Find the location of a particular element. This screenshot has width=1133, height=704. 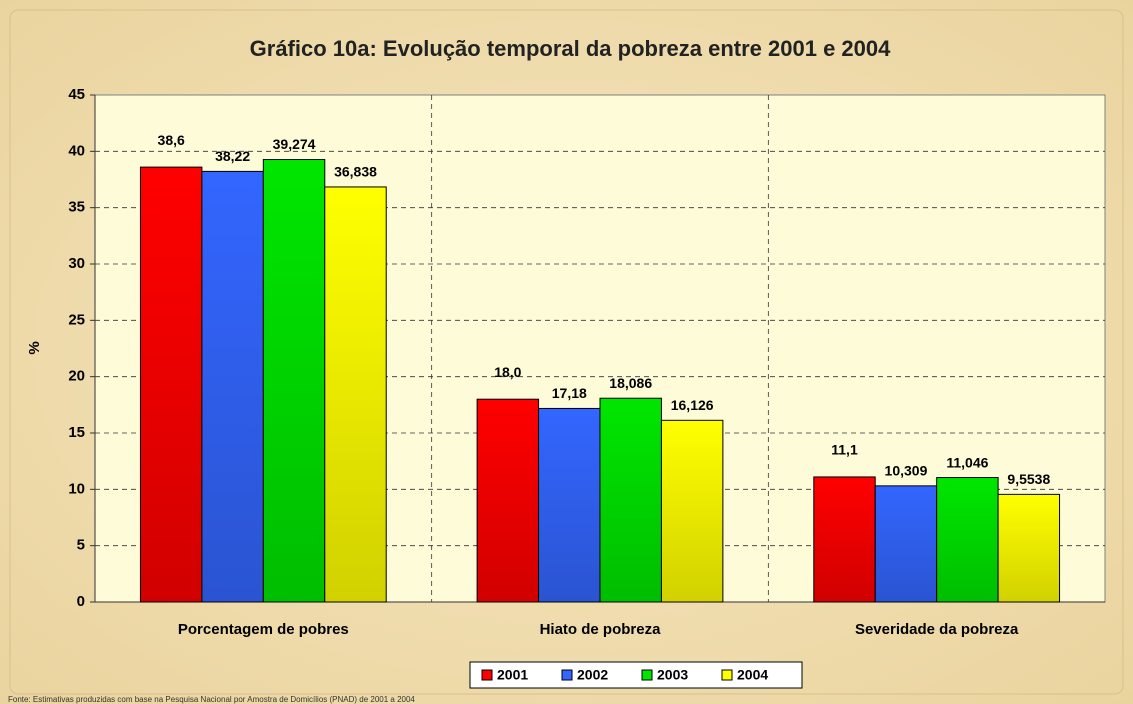

value-label: 9,5538 is located at coordinates (1028, 479).